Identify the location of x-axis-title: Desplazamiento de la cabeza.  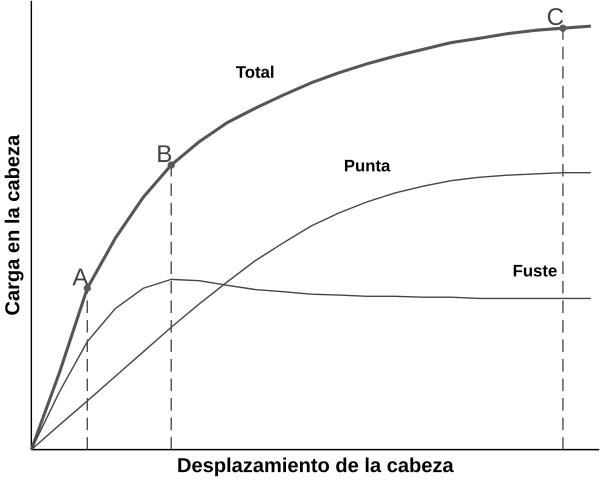
(316, 467).